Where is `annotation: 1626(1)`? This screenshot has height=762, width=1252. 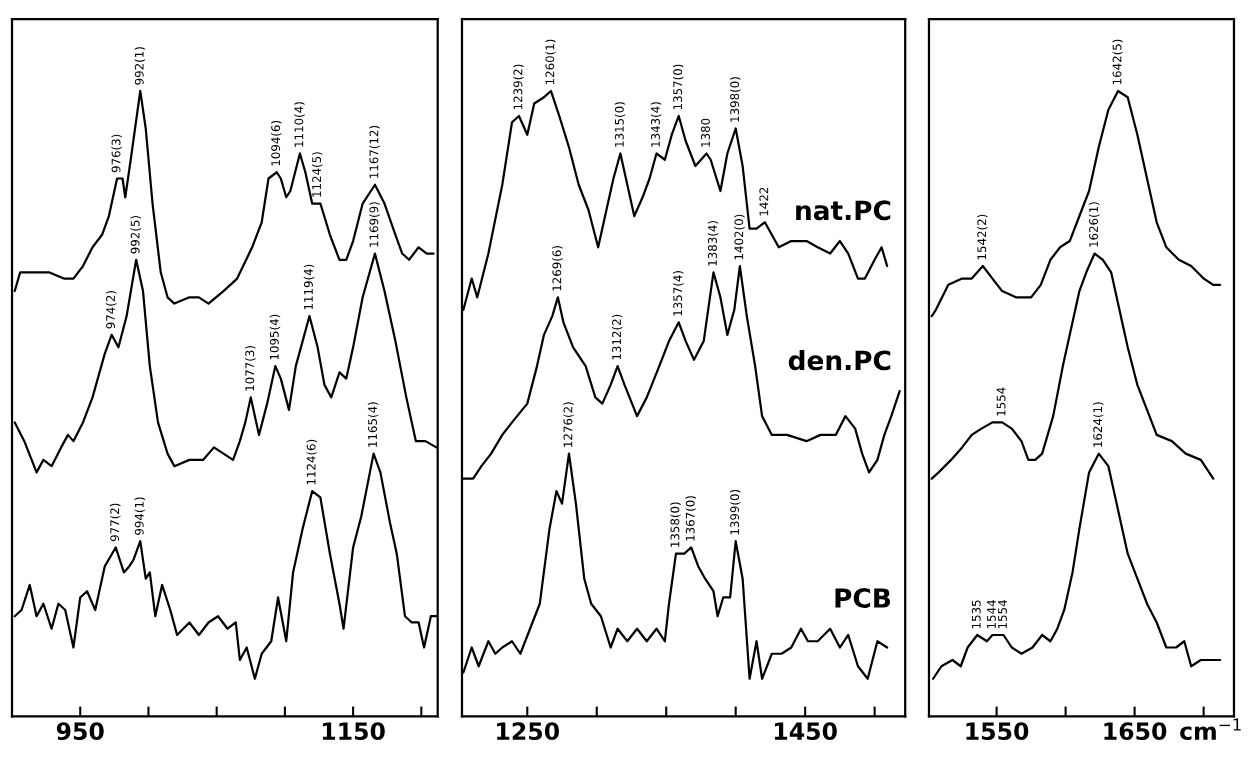
annotation: 1626(1) is located at coordinates (1094, 224).